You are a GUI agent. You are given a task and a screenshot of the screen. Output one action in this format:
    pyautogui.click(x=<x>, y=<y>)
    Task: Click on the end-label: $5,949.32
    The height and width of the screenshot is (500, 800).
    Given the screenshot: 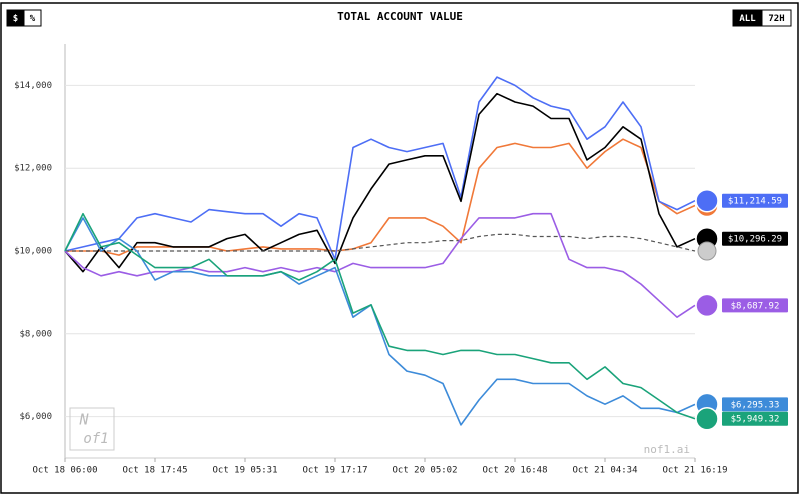 What is the action you would take?
    pyautogui.click(x=755, y=420)
    